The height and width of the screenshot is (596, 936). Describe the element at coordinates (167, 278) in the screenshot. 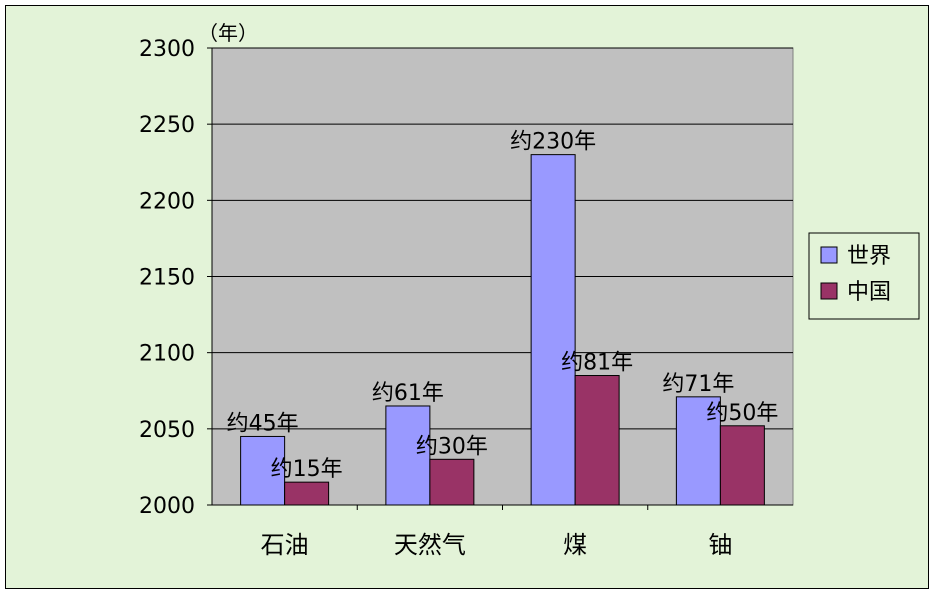

I see `y-tick-label: 2150` at that location.